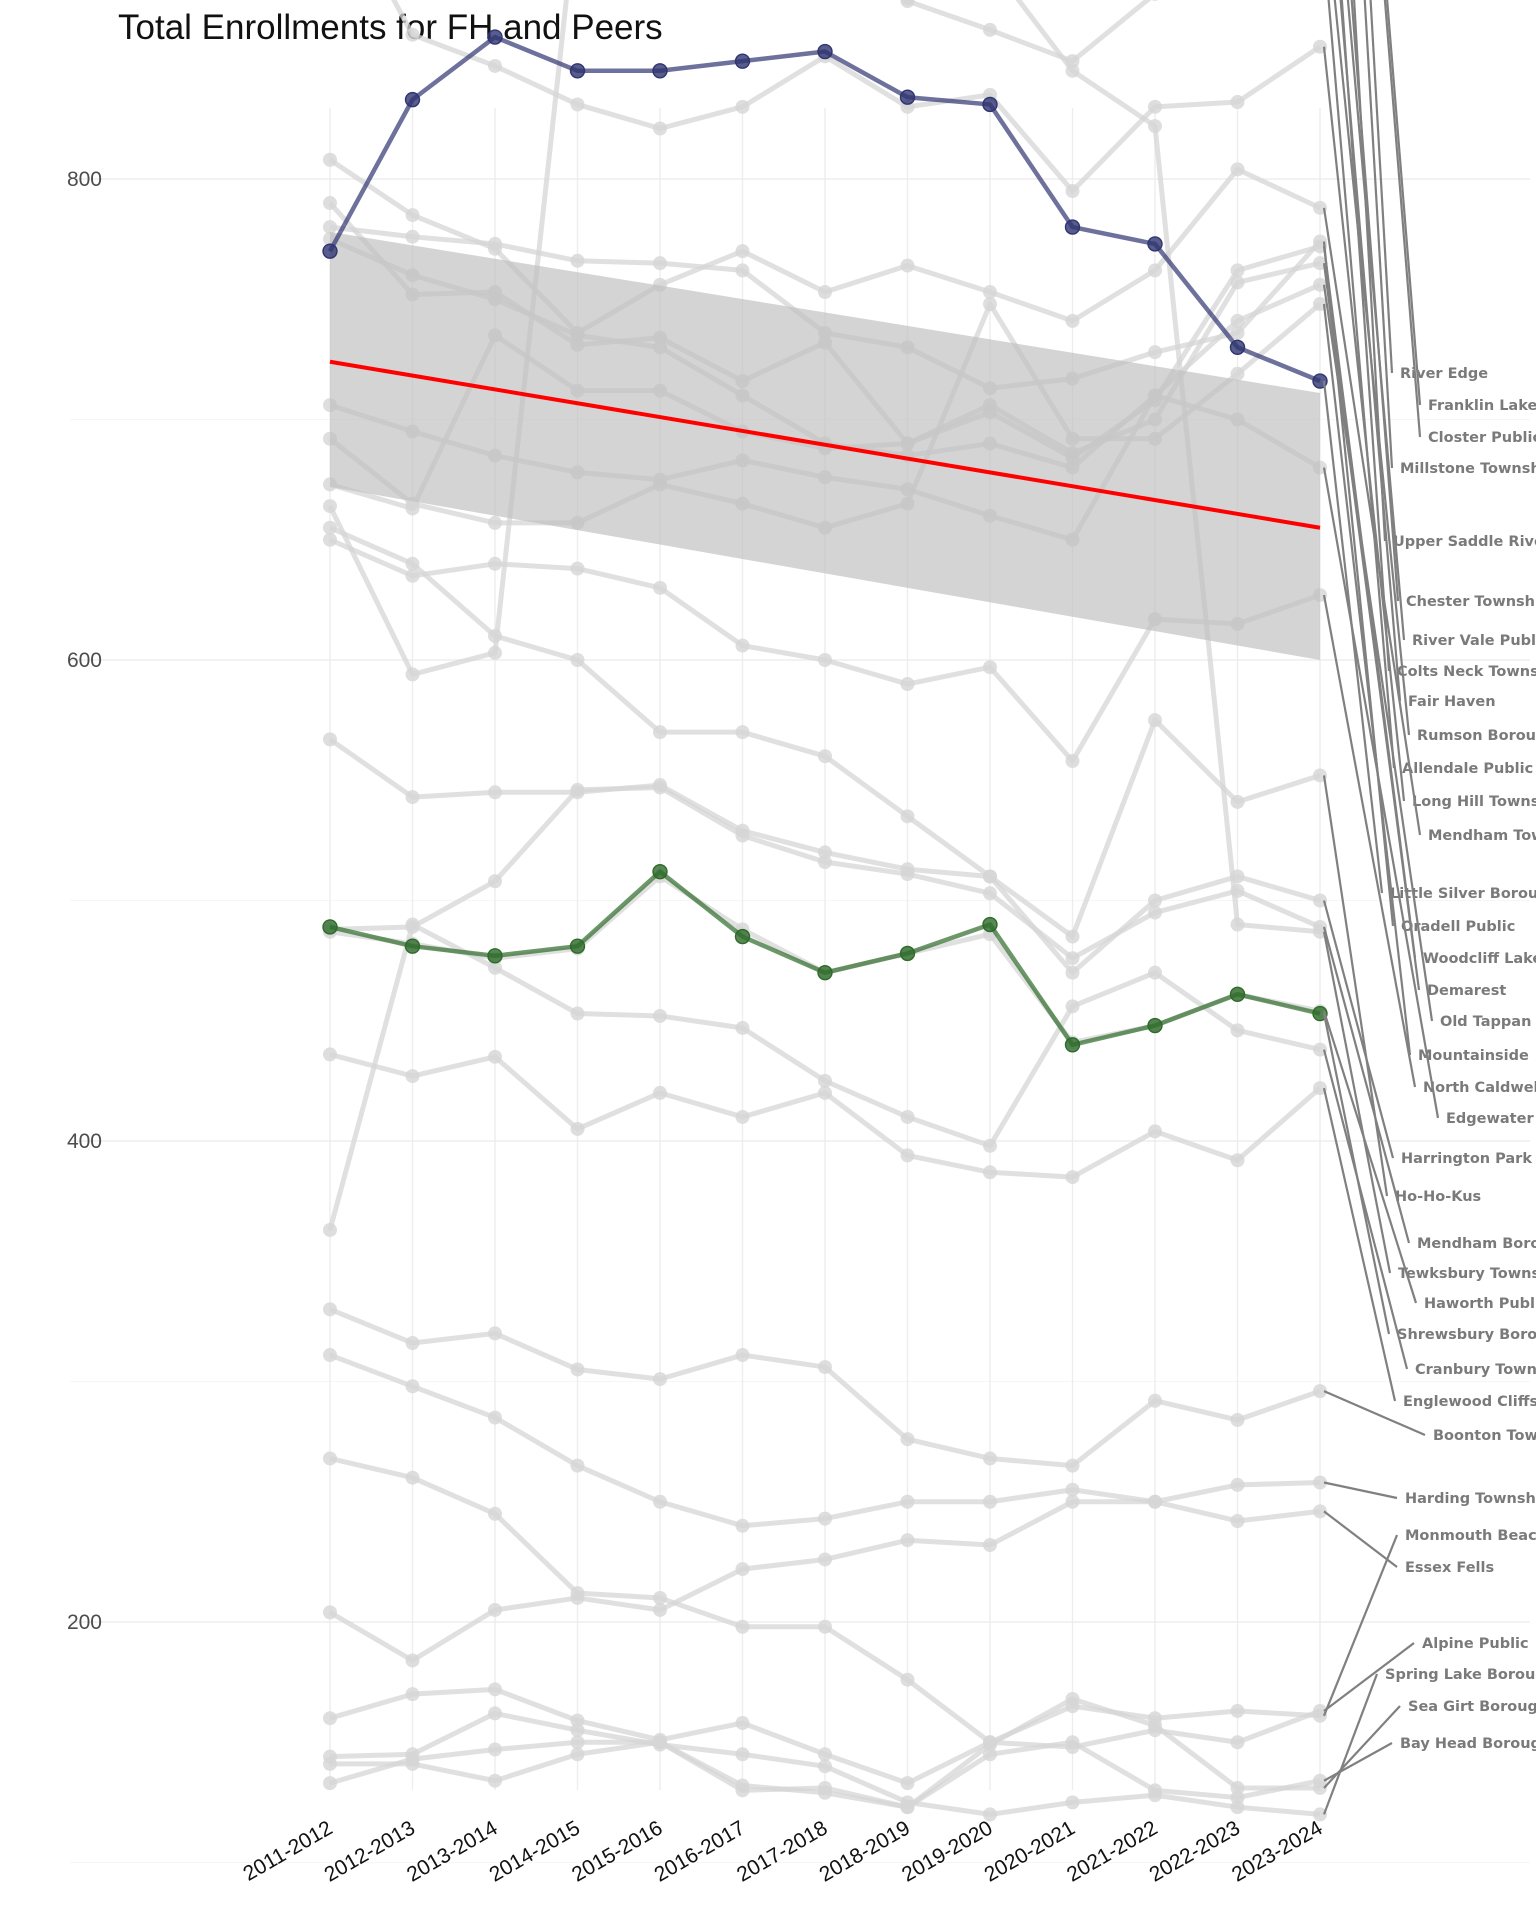 The width and height of the screenshot is (1536, 1920). I want to click on x-tick-label: 2020-2021, so click(1030, 1851).